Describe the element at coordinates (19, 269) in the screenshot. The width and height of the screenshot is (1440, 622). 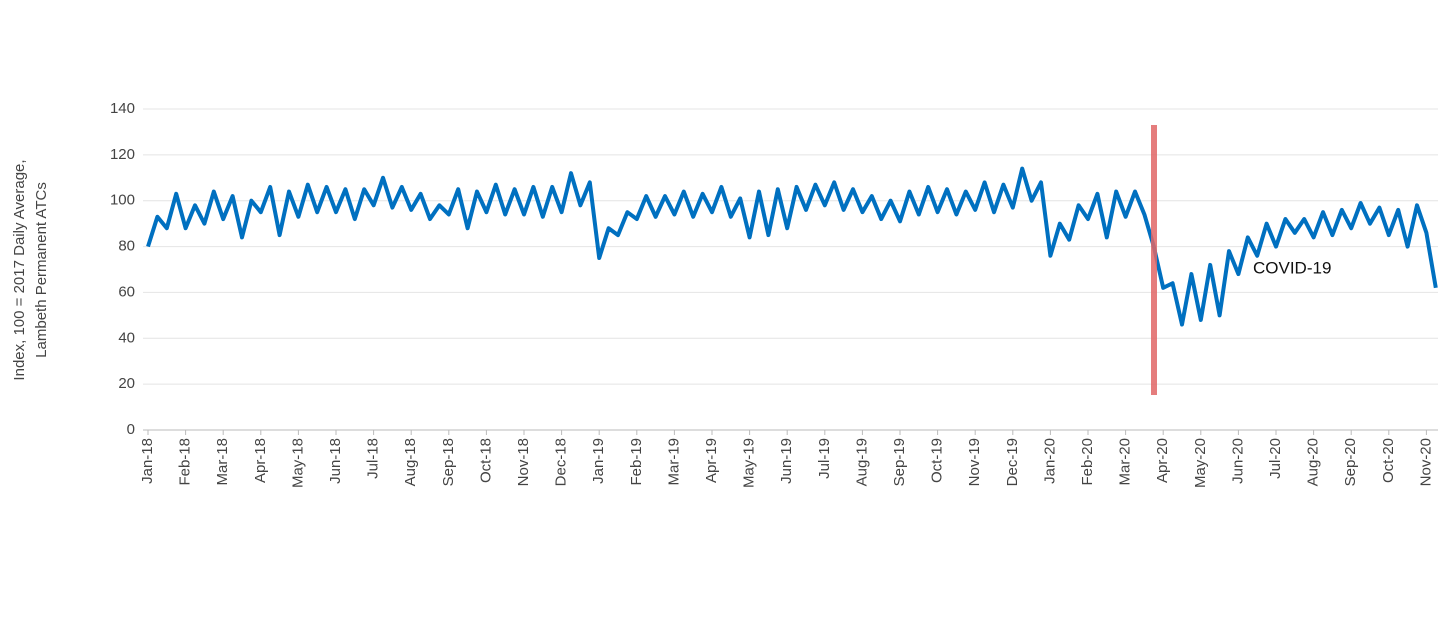
I see `y-axis-label: Index, 100 = 2017 Daily Average,` at that location.